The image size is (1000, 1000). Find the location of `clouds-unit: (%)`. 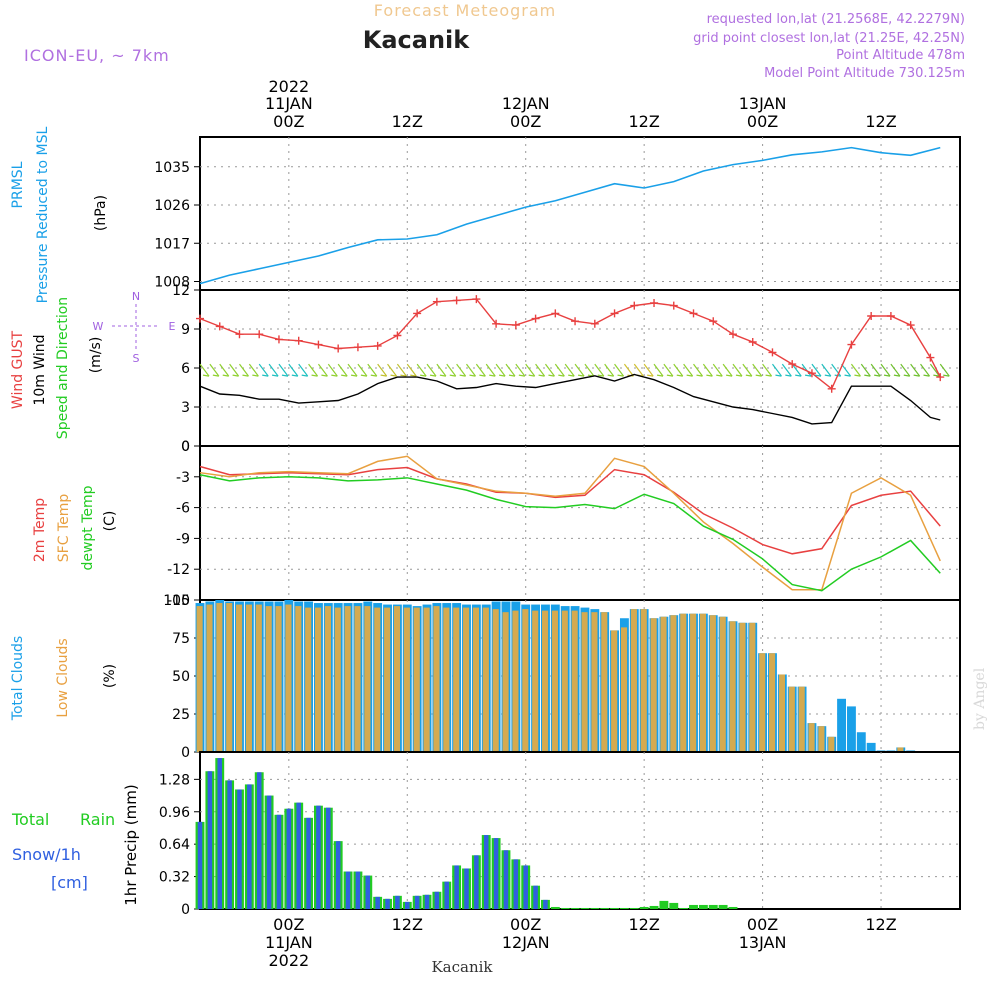

clouds-unit: (%) is located at coordinates (110, 676).